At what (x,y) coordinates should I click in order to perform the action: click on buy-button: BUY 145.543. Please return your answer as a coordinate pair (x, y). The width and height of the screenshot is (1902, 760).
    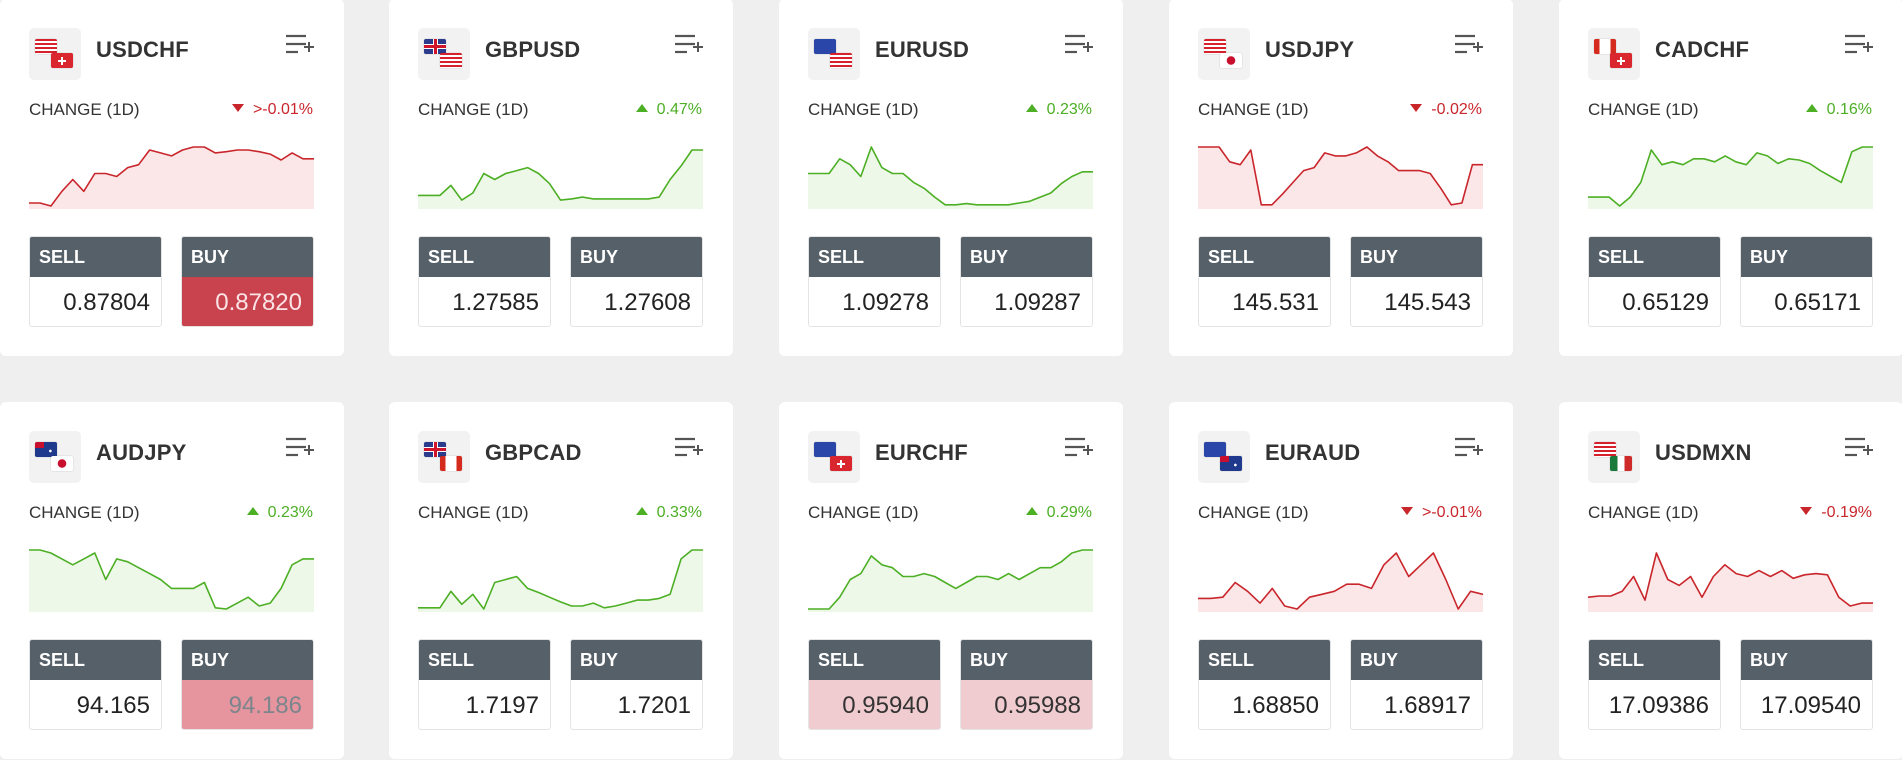
    Looking at the image, I should click on (1416, 281).